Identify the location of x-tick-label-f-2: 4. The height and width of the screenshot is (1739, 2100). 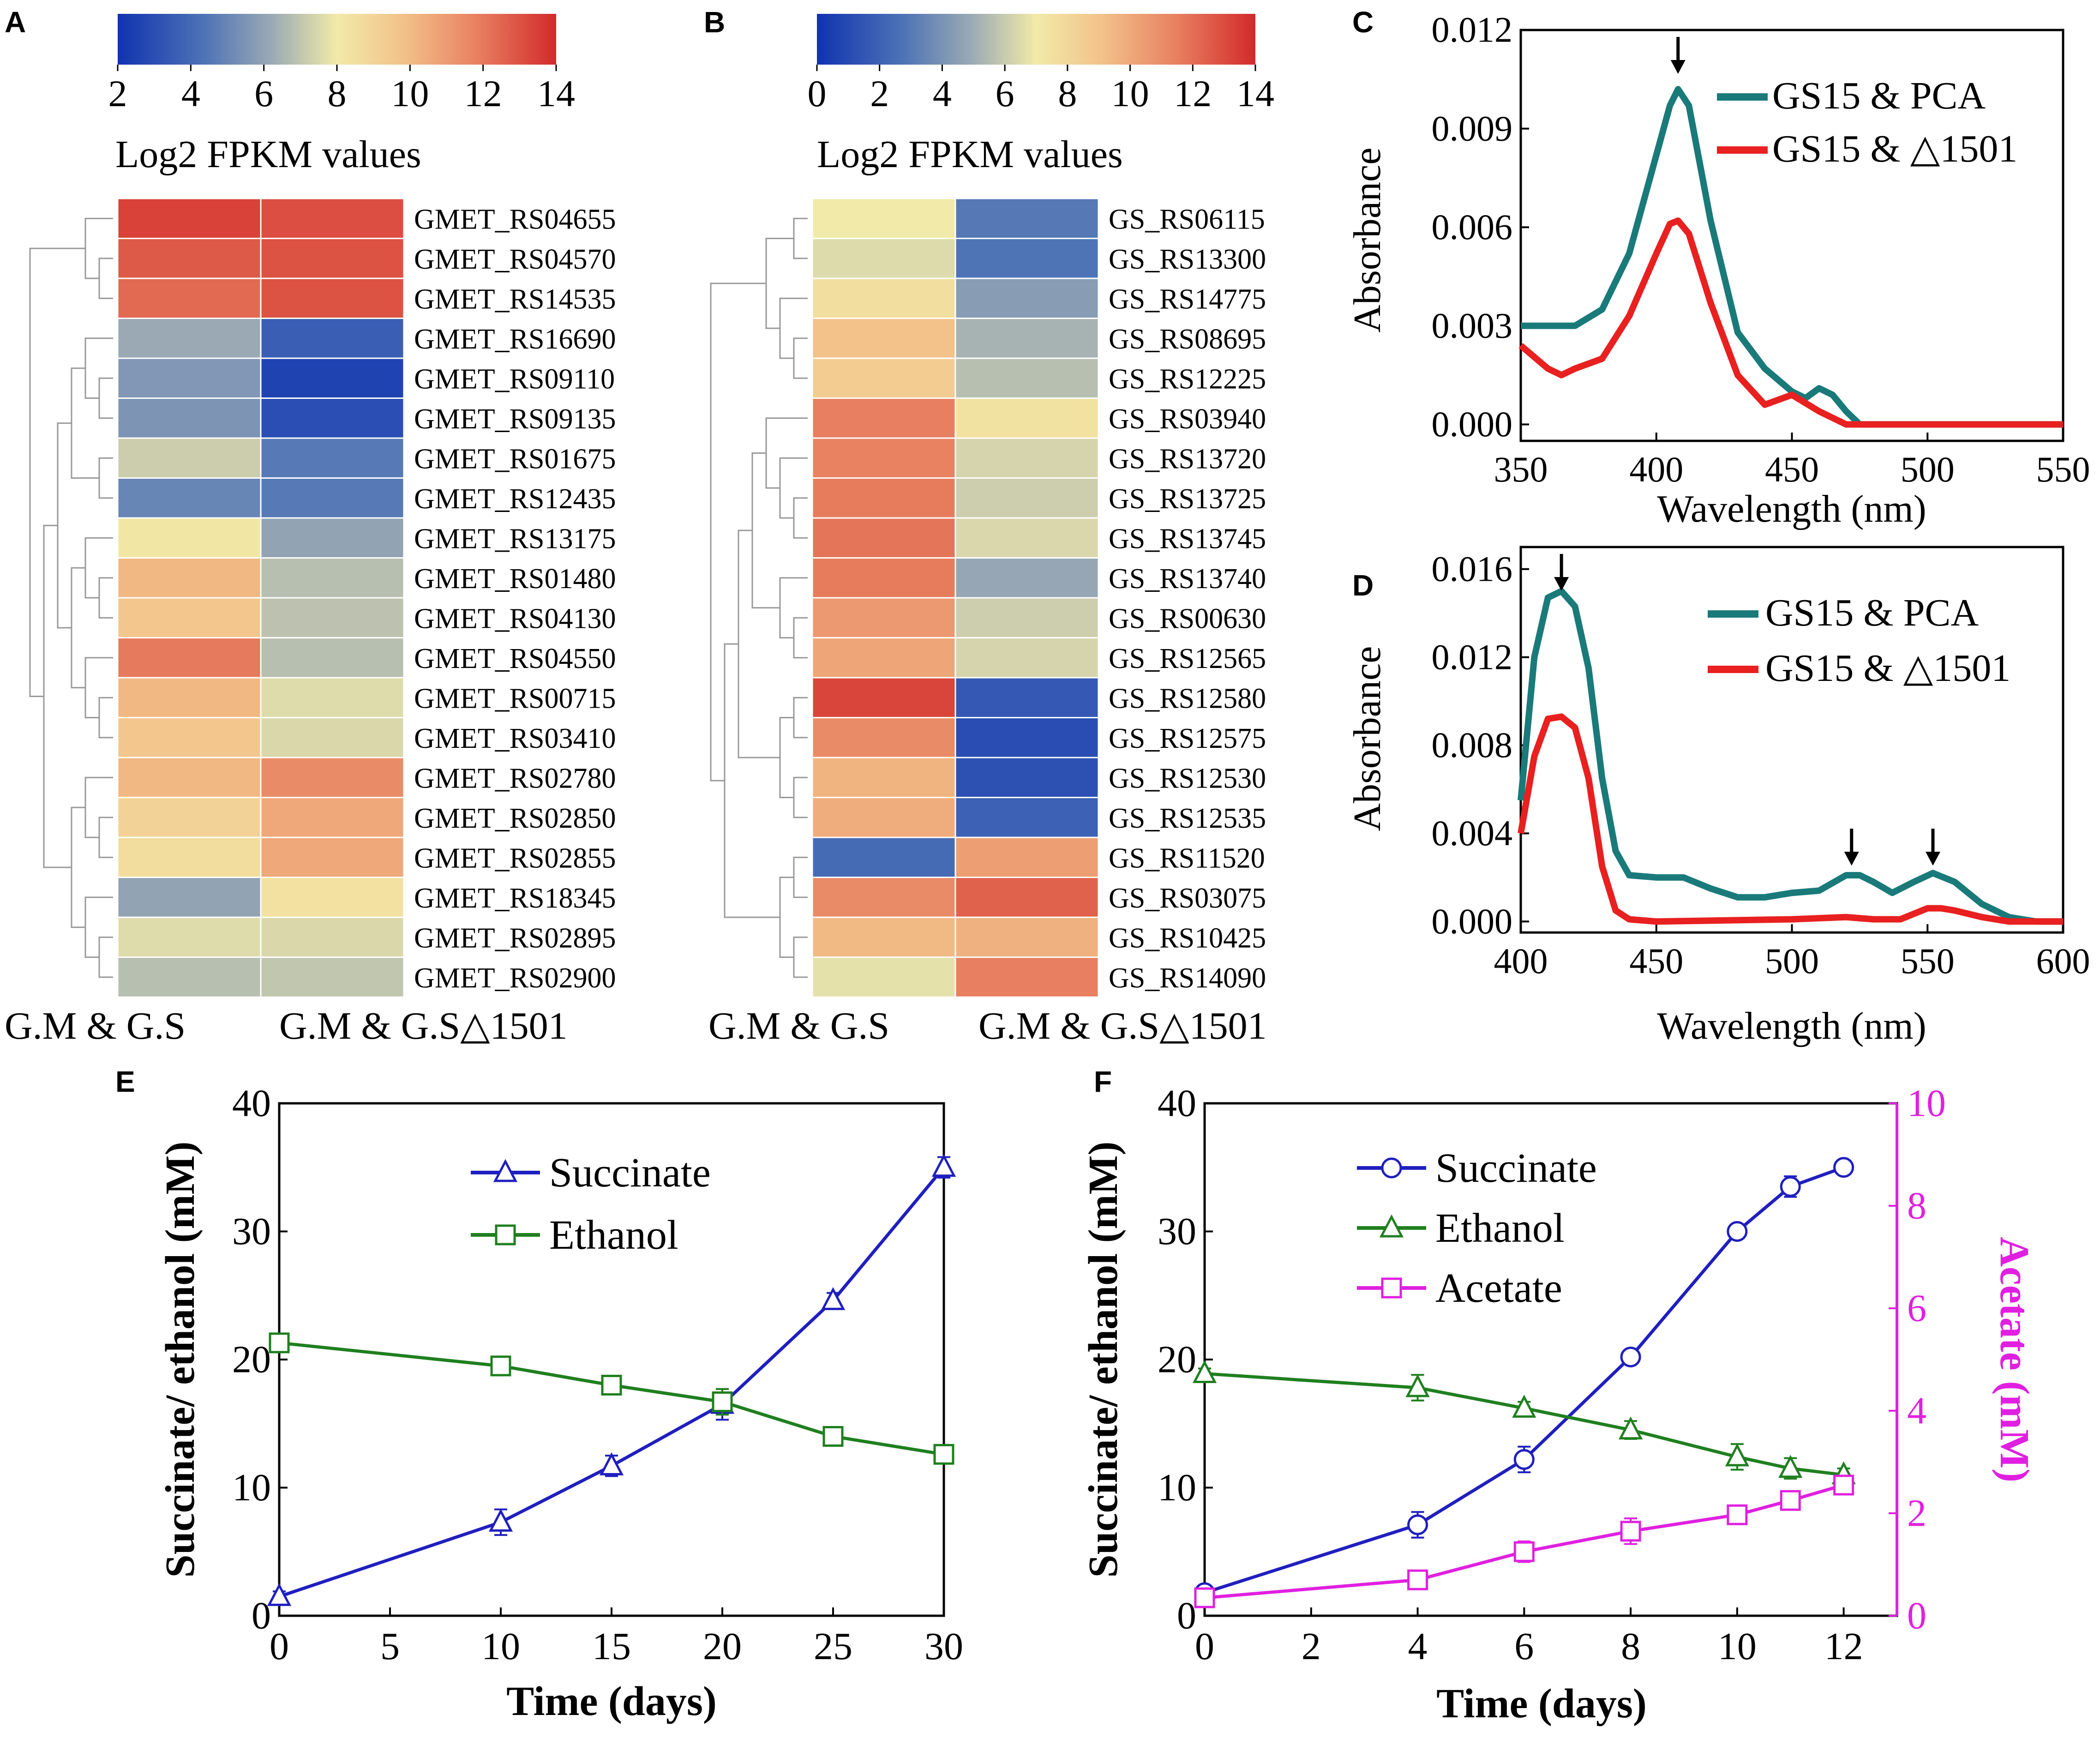
(1418, 1647).